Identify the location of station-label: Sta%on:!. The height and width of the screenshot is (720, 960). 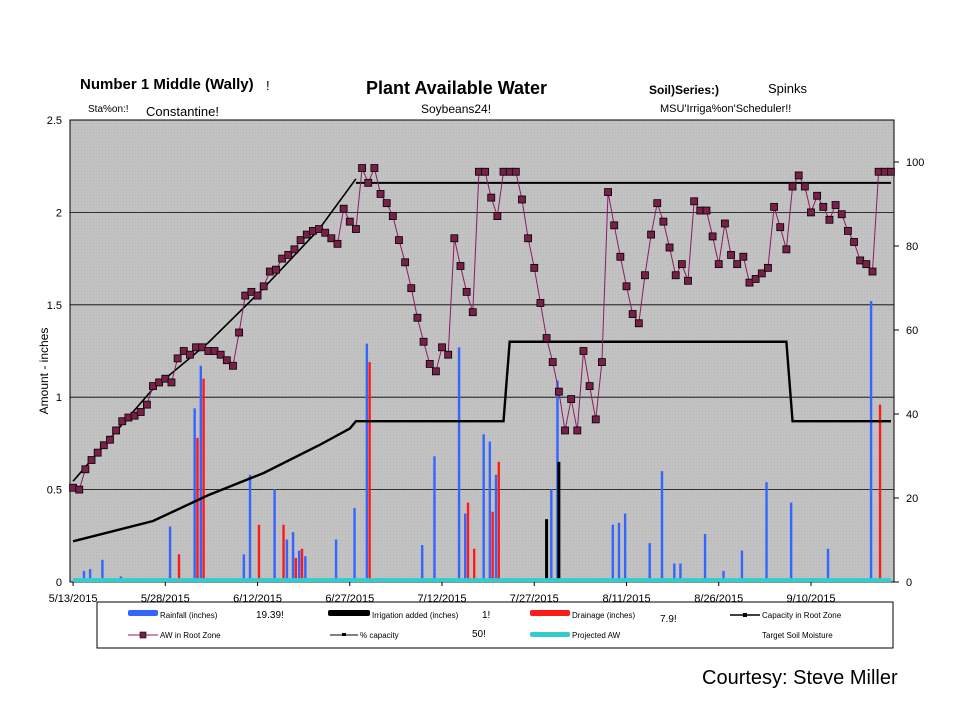
(108, 109).